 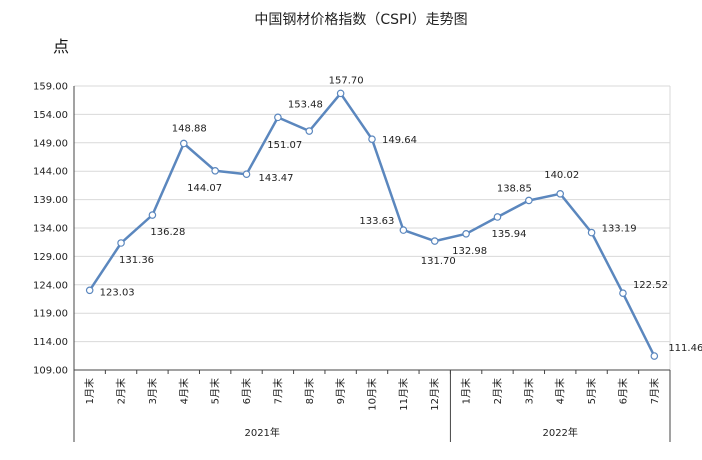 I want to click on y-tick-label: 124.00, so click(x=50, y=285).